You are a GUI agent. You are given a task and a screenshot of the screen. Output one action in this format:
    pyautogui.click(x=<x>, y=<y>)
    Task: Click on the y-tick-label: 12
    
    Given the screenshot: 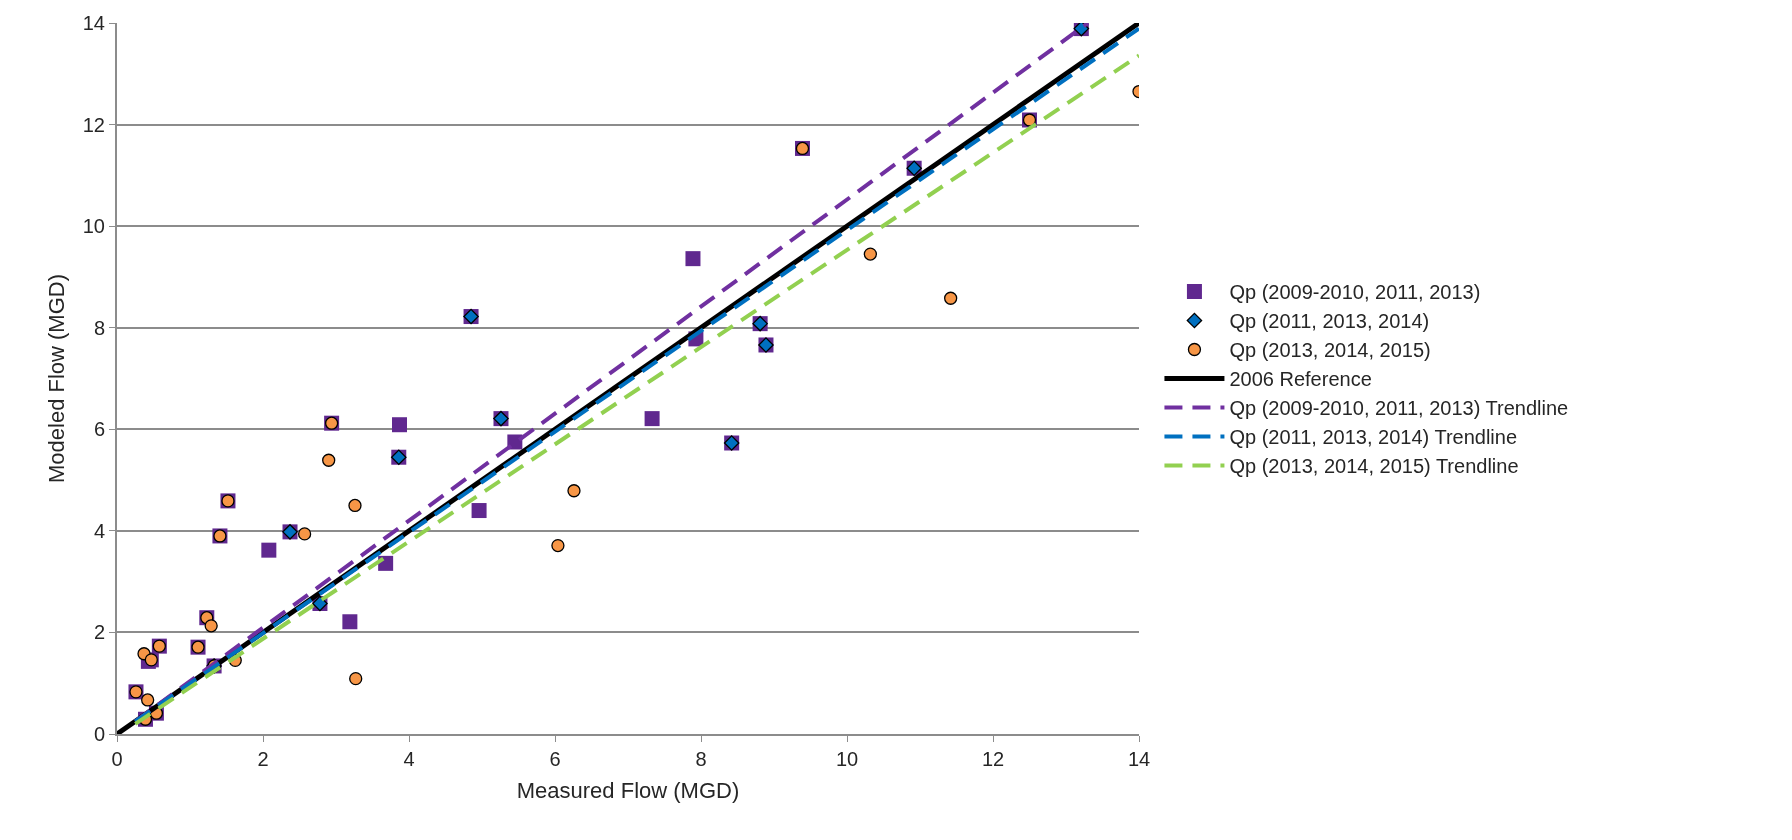 What is the action you would take?
    pyautogui.click(x=93, y=124)
    